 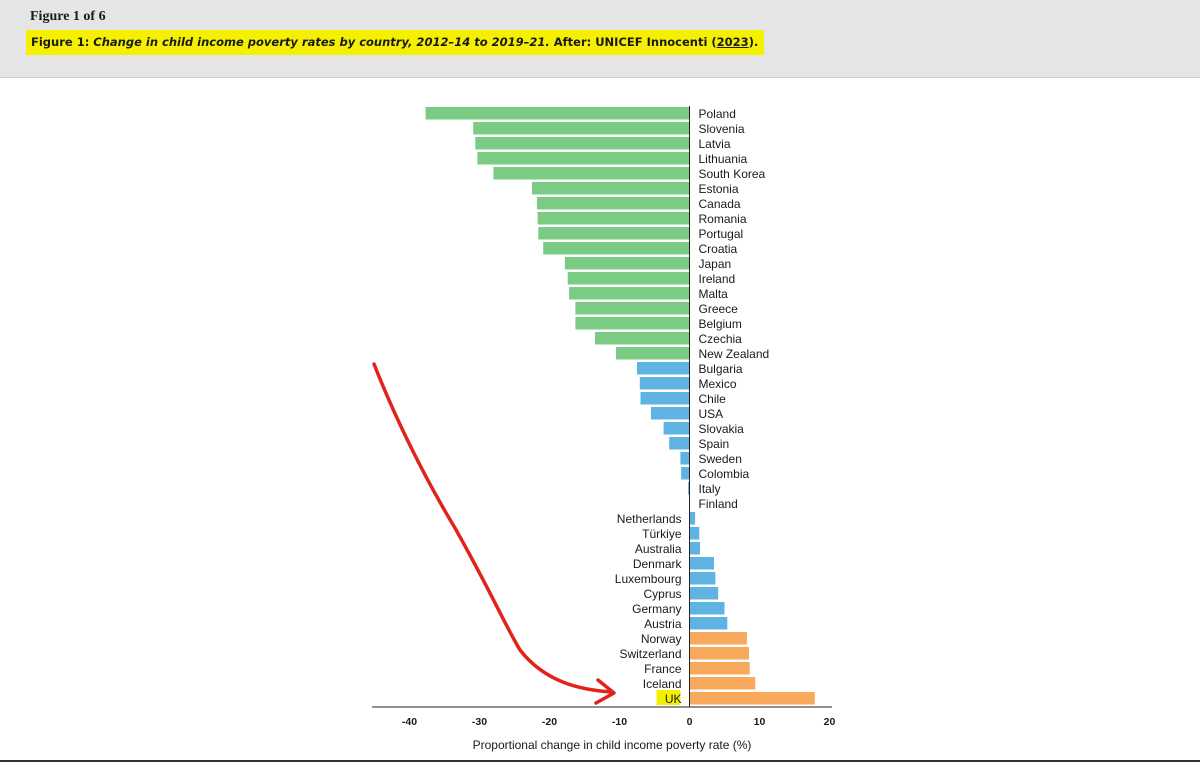 What do you see at coordinates (642, 338) in the screenshot?
I see `bar-czechia` at bounding box center [642, 338].